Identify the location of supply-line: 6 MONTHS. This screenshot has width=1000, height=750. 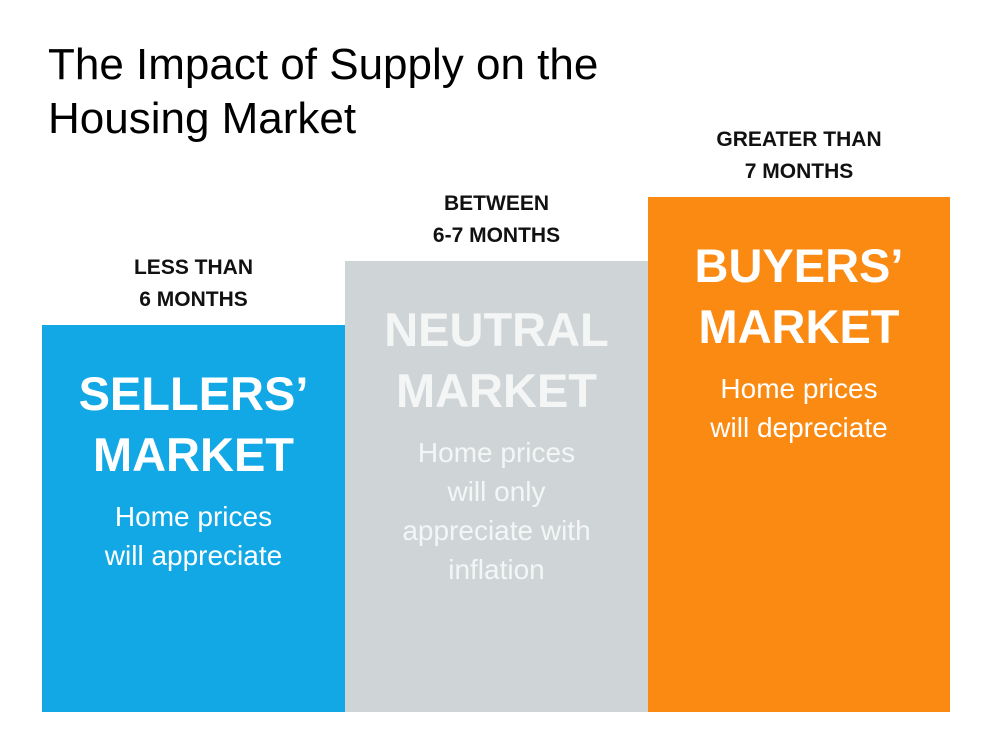
(193, 299).